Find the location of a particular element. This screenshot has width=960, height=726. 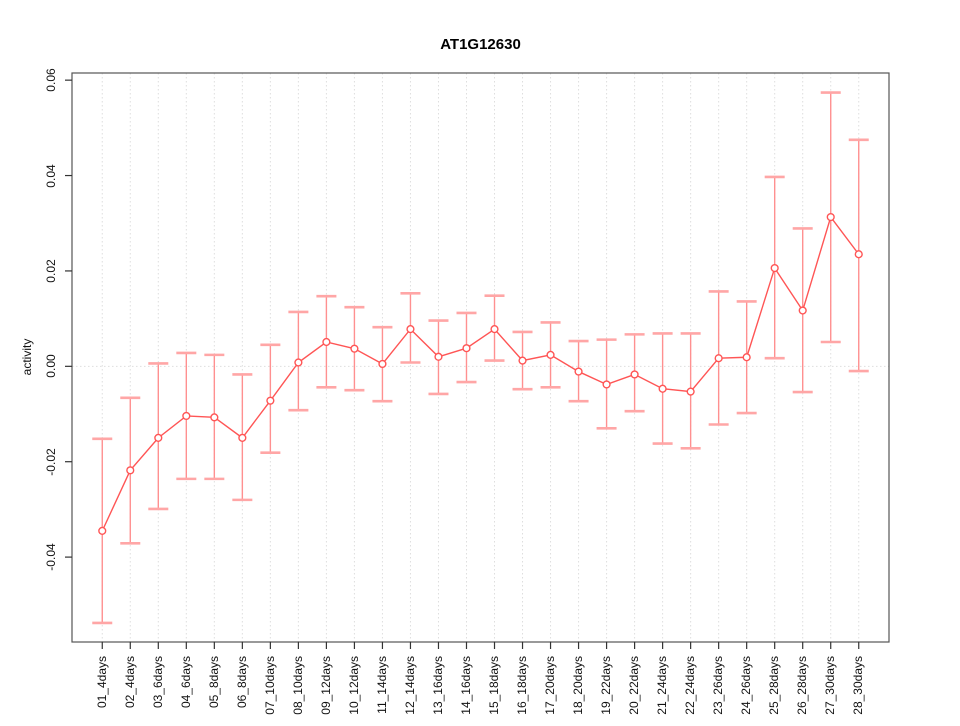

x-tick-label: 15_18days is located at coordinates (494, 685).